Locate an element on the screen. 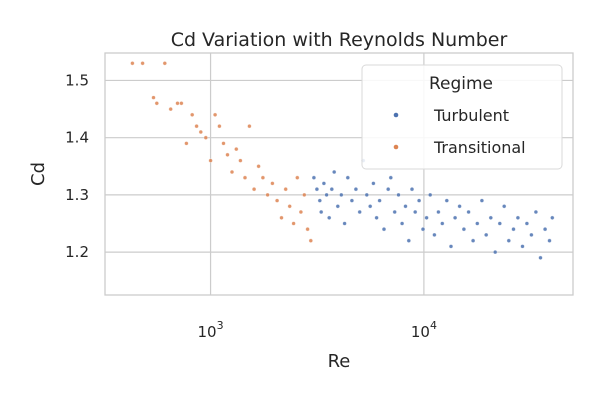 The width and height of the screenshot is (600, 400). legend: Regime Turbulent Transitional is located at coordinates (462, 117).